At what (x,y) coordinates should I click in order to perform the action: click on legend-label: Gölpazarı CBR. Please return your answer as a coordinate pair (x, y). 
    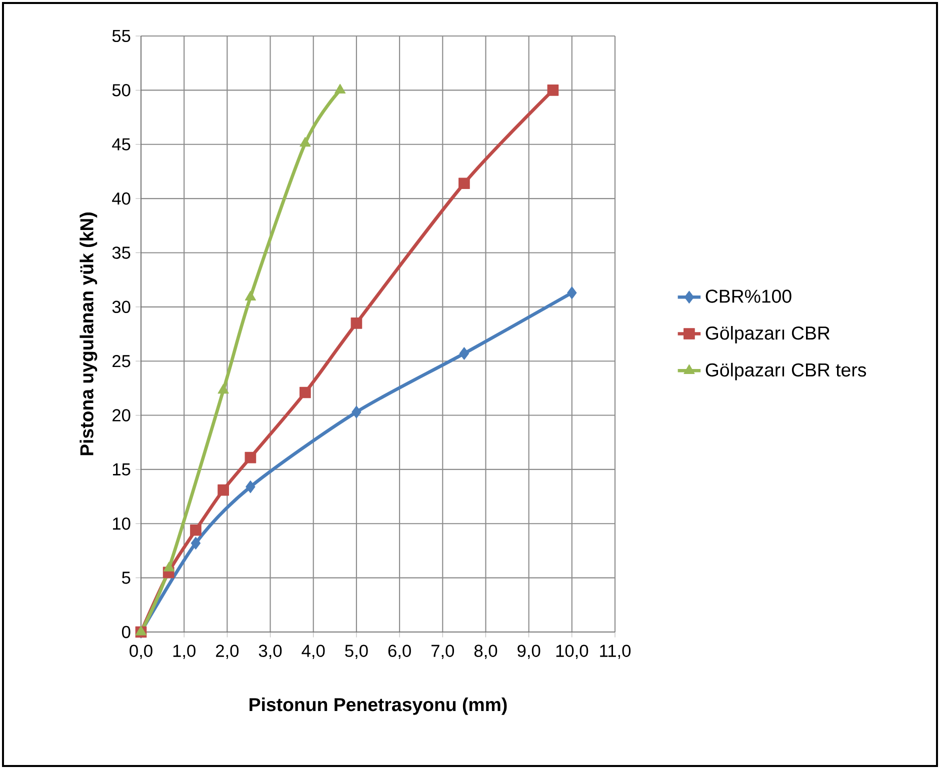
    Looking at the image, I should click on (768, 335).